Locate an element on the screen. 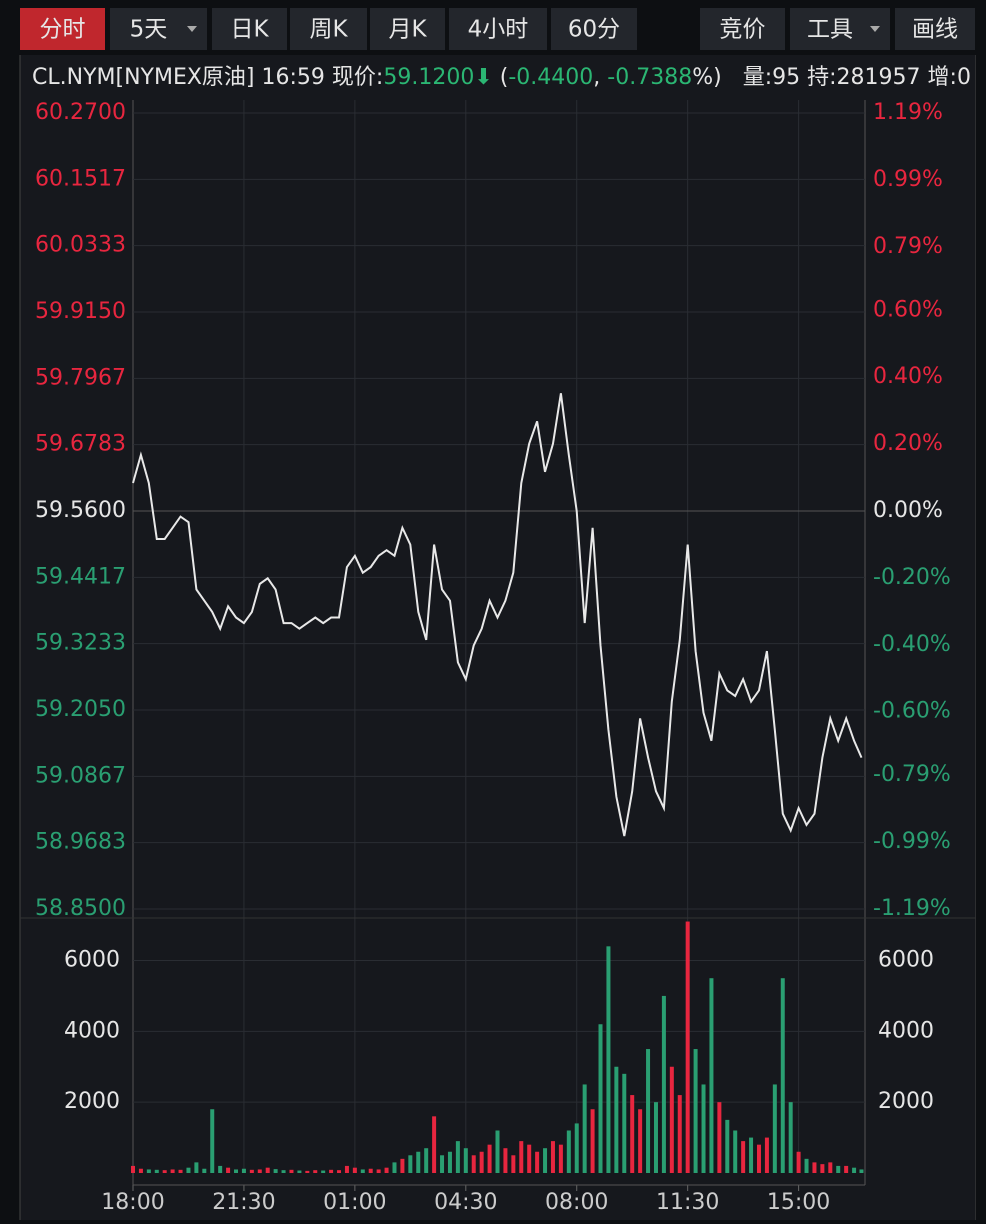 The width and height of the screenshot is (986, 1224). open-interest: 持:281957 is located at coordinates (863, 77).